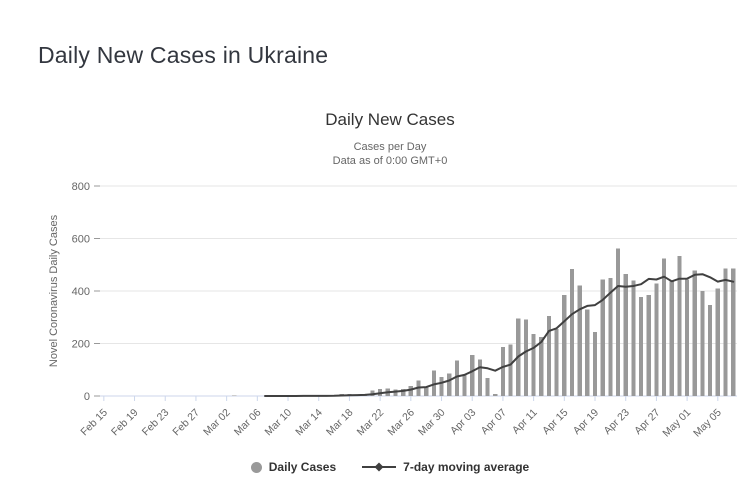 The image size is (742, 484). Describe the element at coordinates (94, 423) in the screenshot. I see `x-axis-label: Feb 15` at that location.